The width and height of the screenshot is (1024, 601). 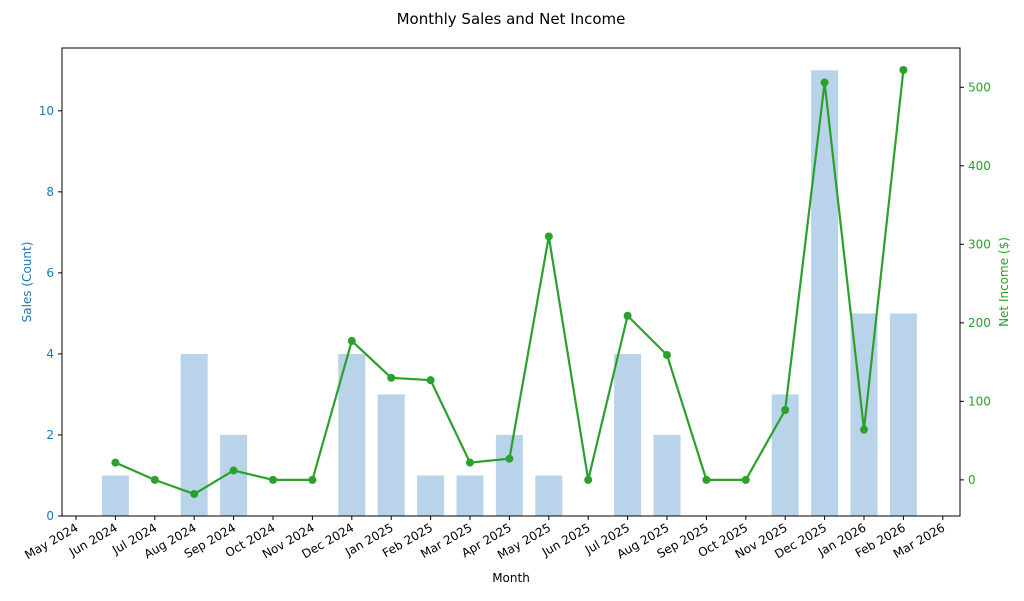 What do you see at coordinates (511, 19) in the screenshot?
I see `chart-title: Monthly Sales and Net Income` at bounding box center [511, 19].